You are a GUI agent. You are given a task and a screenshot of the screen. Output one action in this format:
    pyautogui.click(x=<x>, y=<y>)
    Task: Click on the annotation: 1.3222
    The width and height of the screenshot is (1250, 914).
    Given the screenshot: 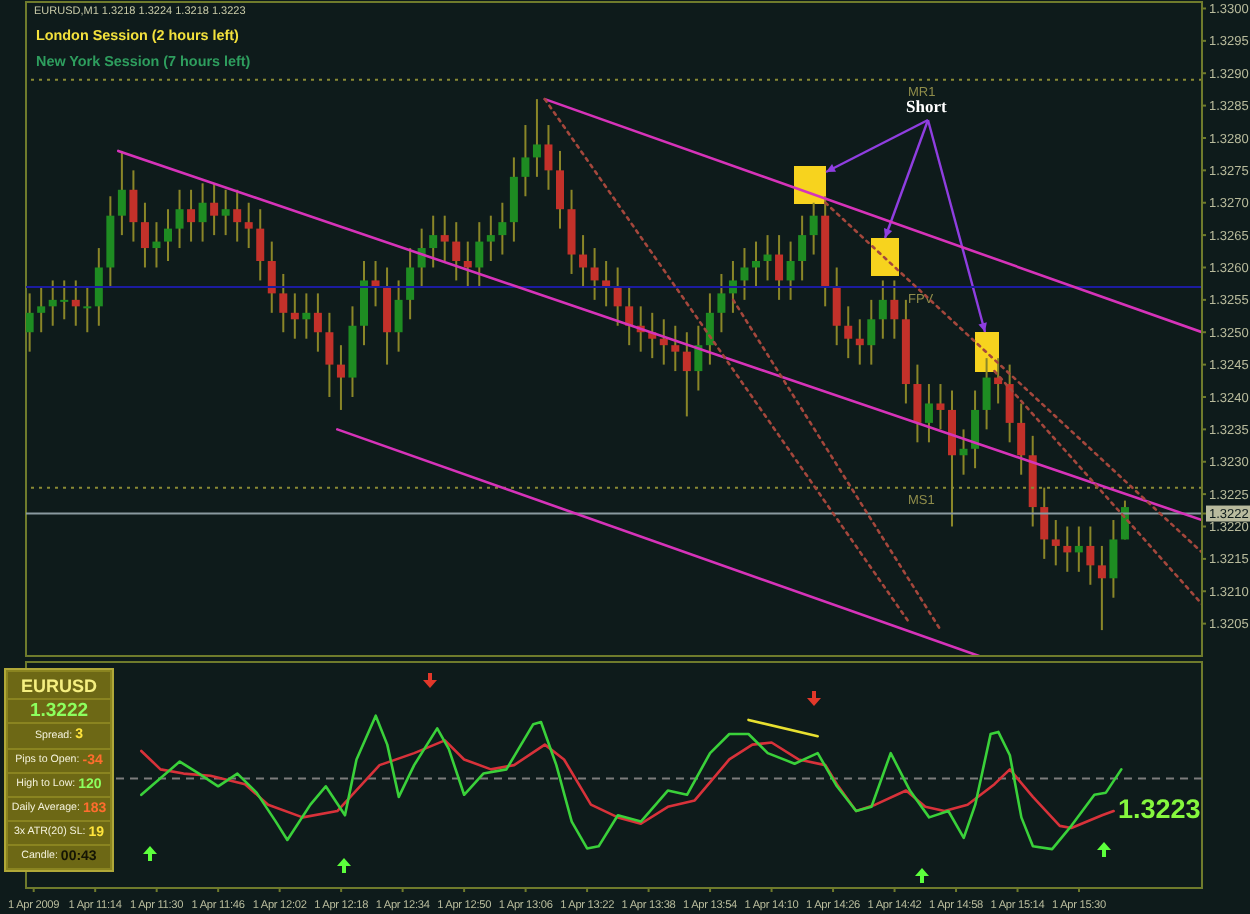 What is the action you would take?
    pyautogui.click(x=59, y=711)
    